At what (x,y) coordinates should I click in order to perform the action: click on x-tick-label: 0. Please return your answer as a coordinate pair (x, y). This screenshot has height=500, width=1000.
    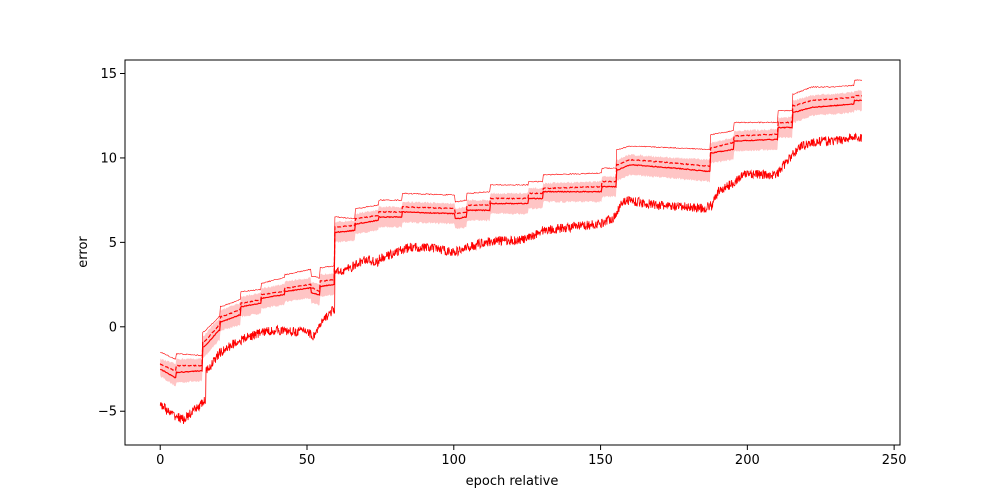
    Looking at the image, I should click on (160, 460).